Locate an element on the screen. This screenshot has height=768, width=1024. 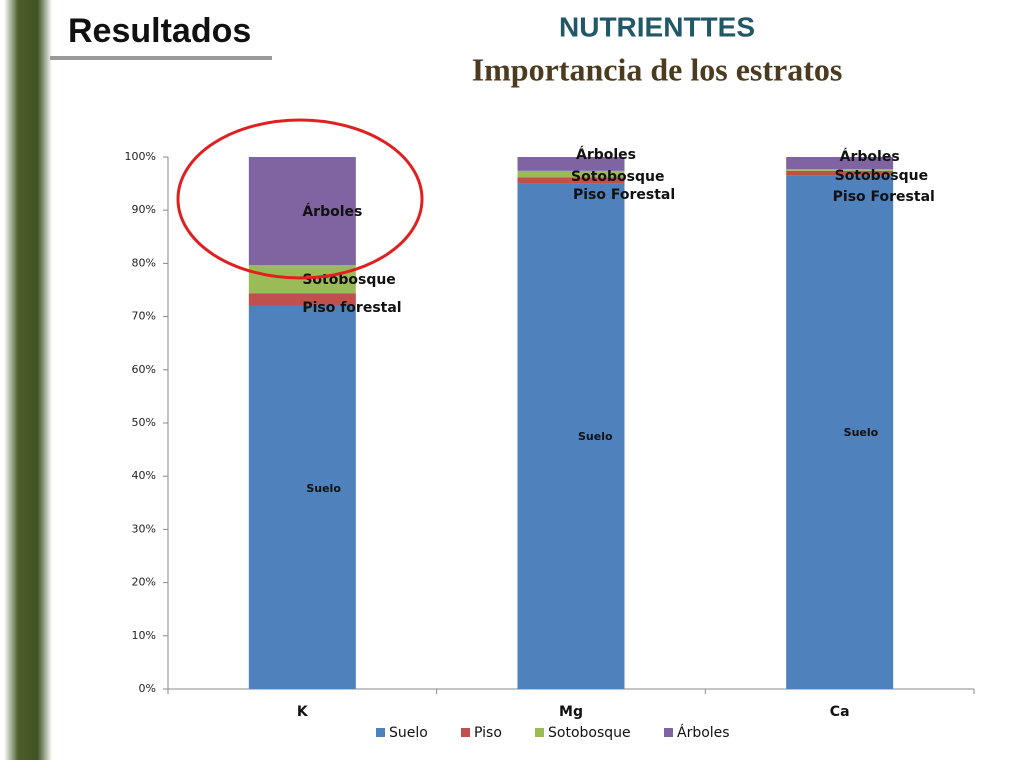
annotation: Piso forestal is located at coordinates (351, 308).